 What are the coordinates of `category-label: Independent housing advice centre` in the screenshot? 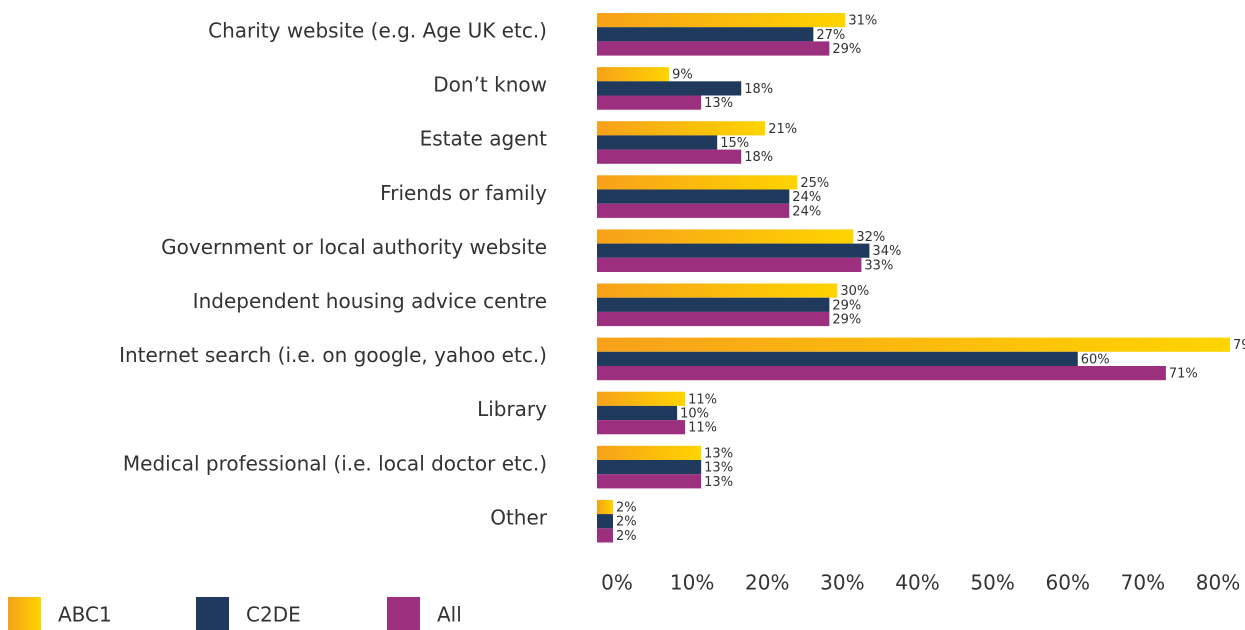 It's located at (370, 301).